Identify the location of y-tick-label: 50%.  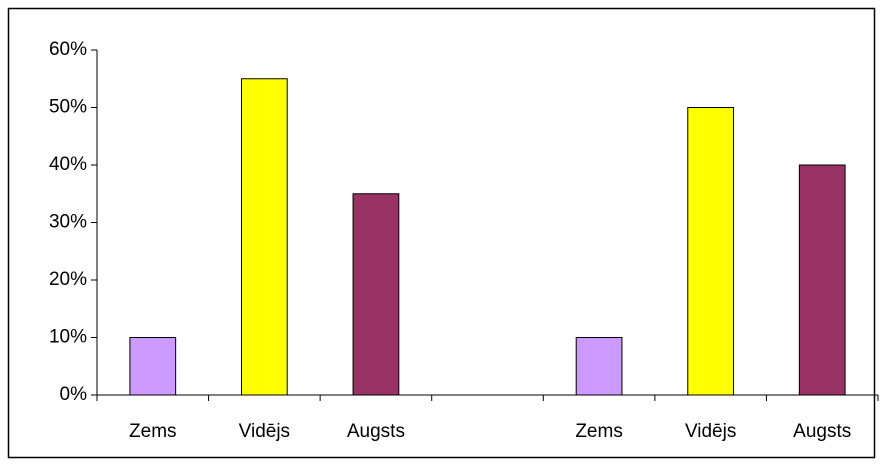
(68, 107).